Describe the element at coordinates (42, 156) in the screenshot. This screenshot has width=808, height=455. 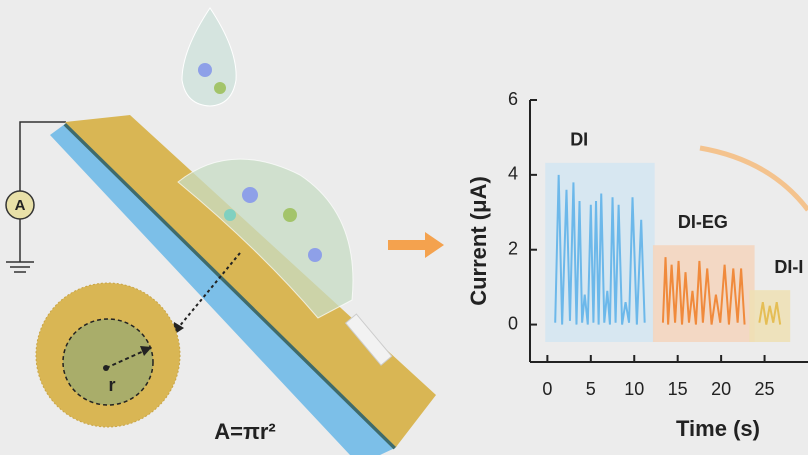
I see `wire` at that location.